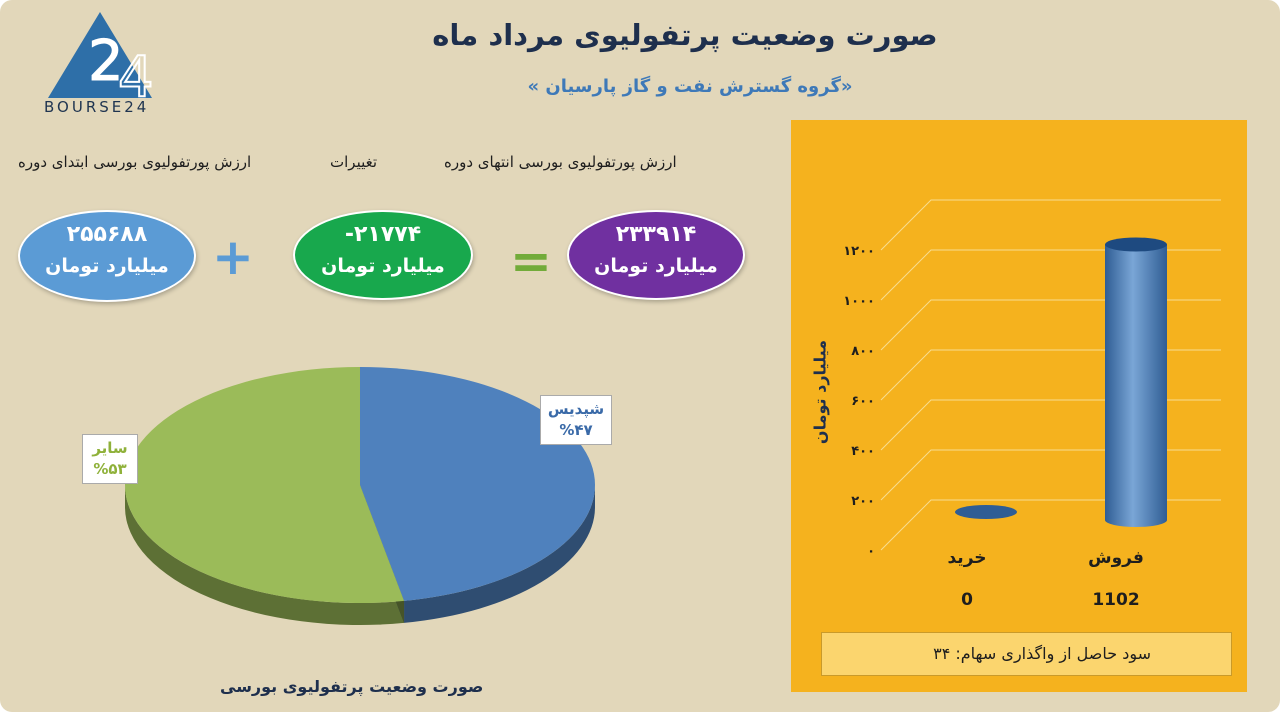  What do you see at coordinates (871, 551) in the screenshot?
I see `bar-y-tick-label: ۰` at bounding box center [871, 551].